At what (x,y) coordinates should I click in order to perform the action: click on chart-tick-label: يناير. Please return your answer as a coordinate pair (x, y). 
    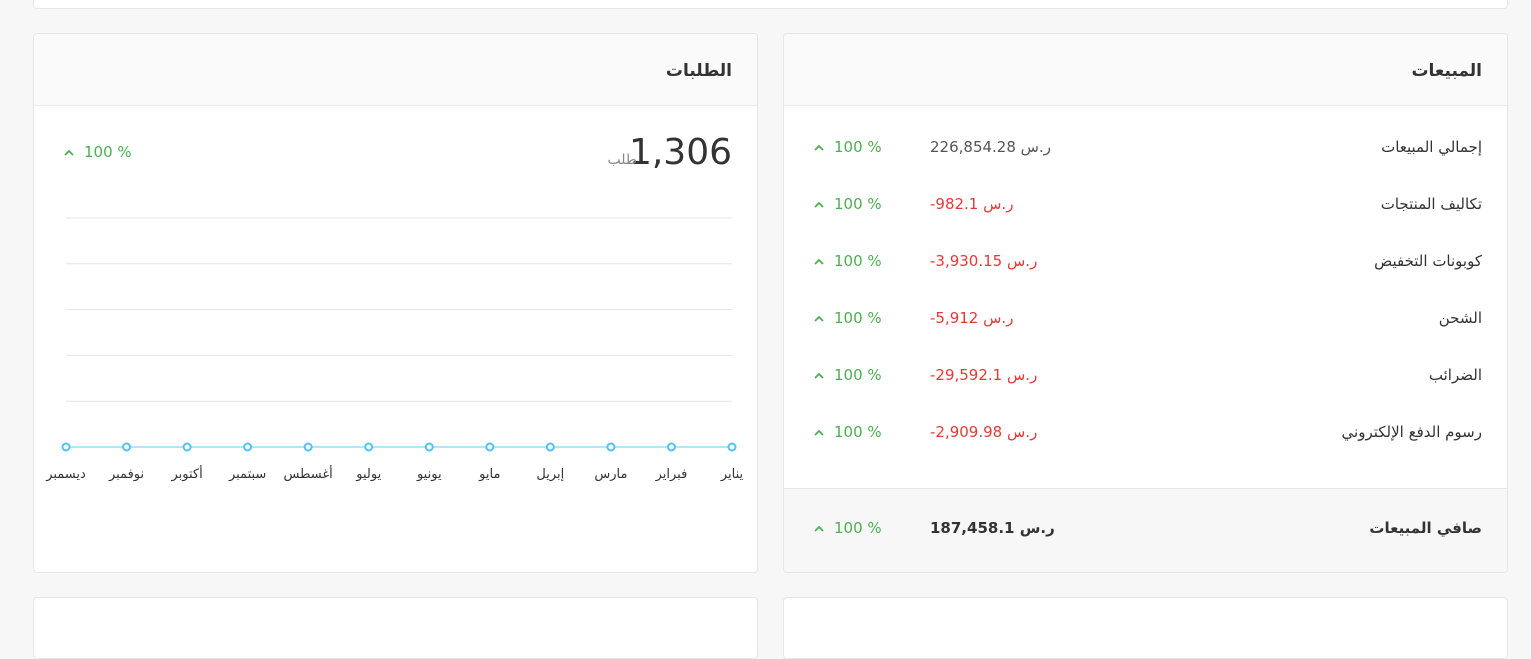
    Looking at the image, I should click on (732, 474).